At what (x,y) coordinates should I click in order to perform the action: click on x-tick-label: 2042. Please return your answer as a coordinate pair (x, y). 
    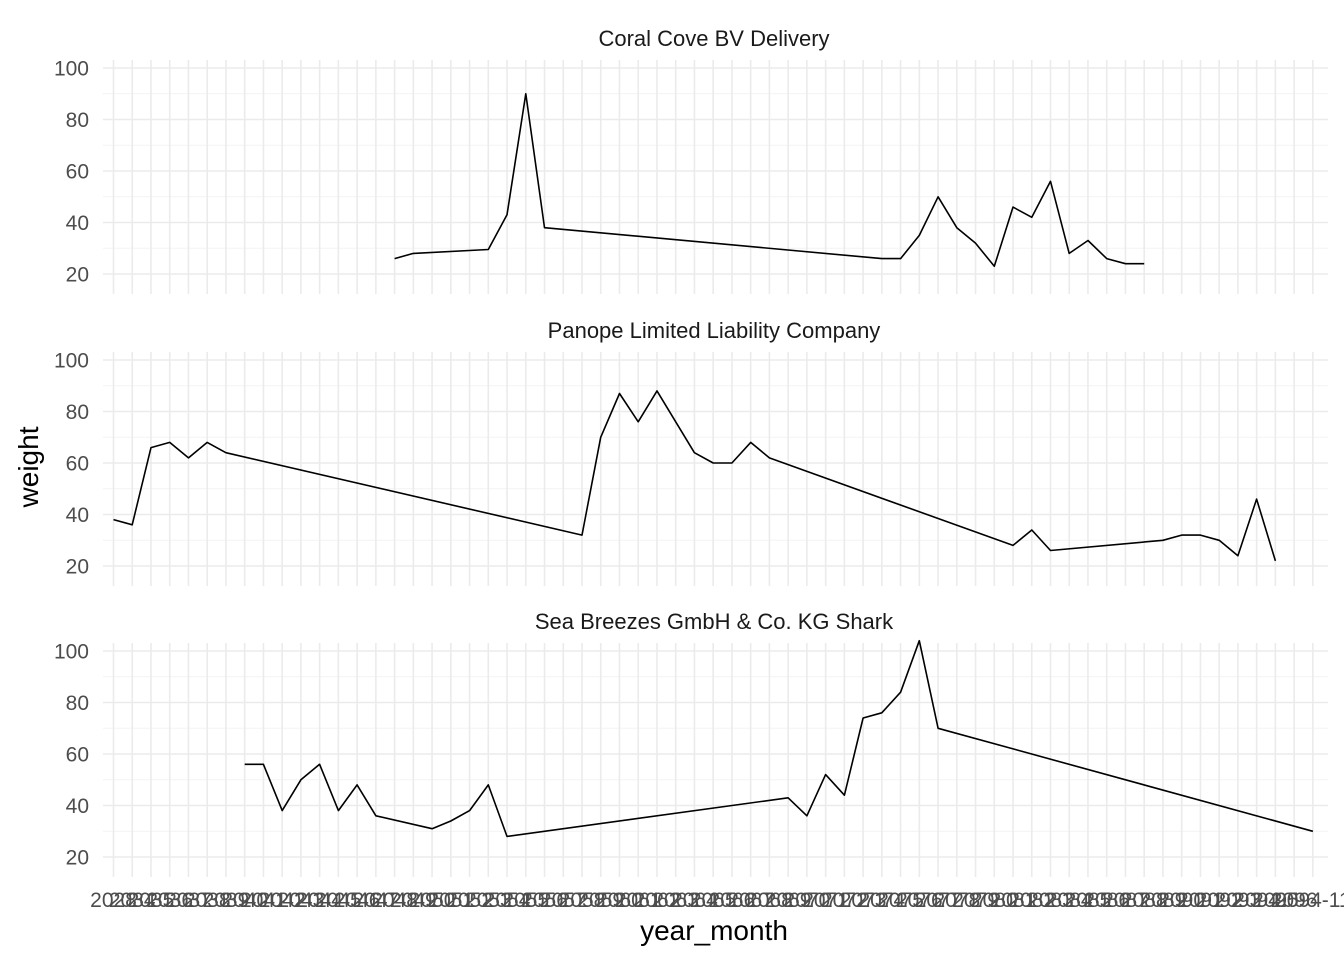
    Looking at the image, I should click on (282, 900).